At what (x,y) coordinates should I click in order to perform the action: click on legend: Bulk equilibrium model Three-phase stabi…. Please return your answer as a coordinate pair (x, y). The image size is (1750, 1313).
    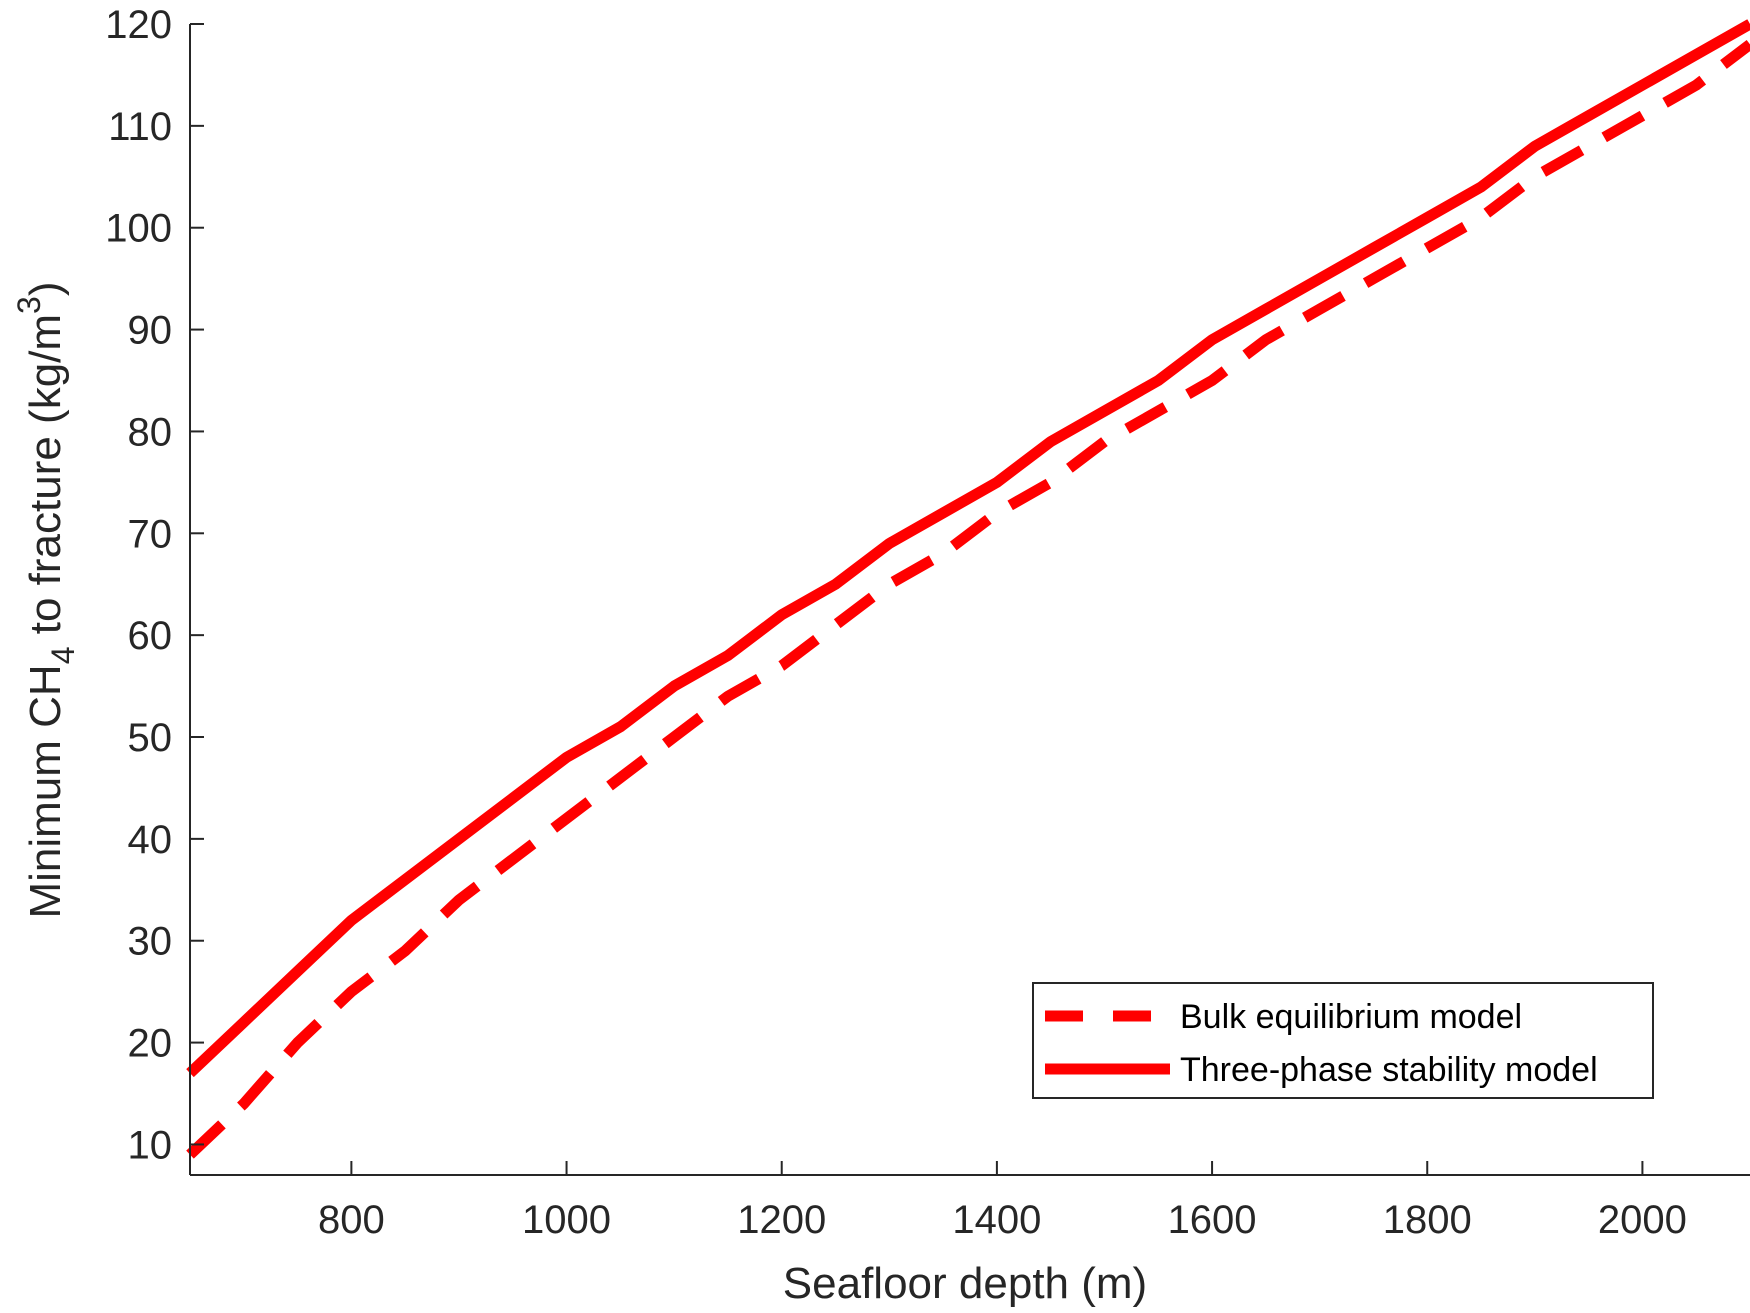
    Looking at the image, I should click on (1343, 1040).